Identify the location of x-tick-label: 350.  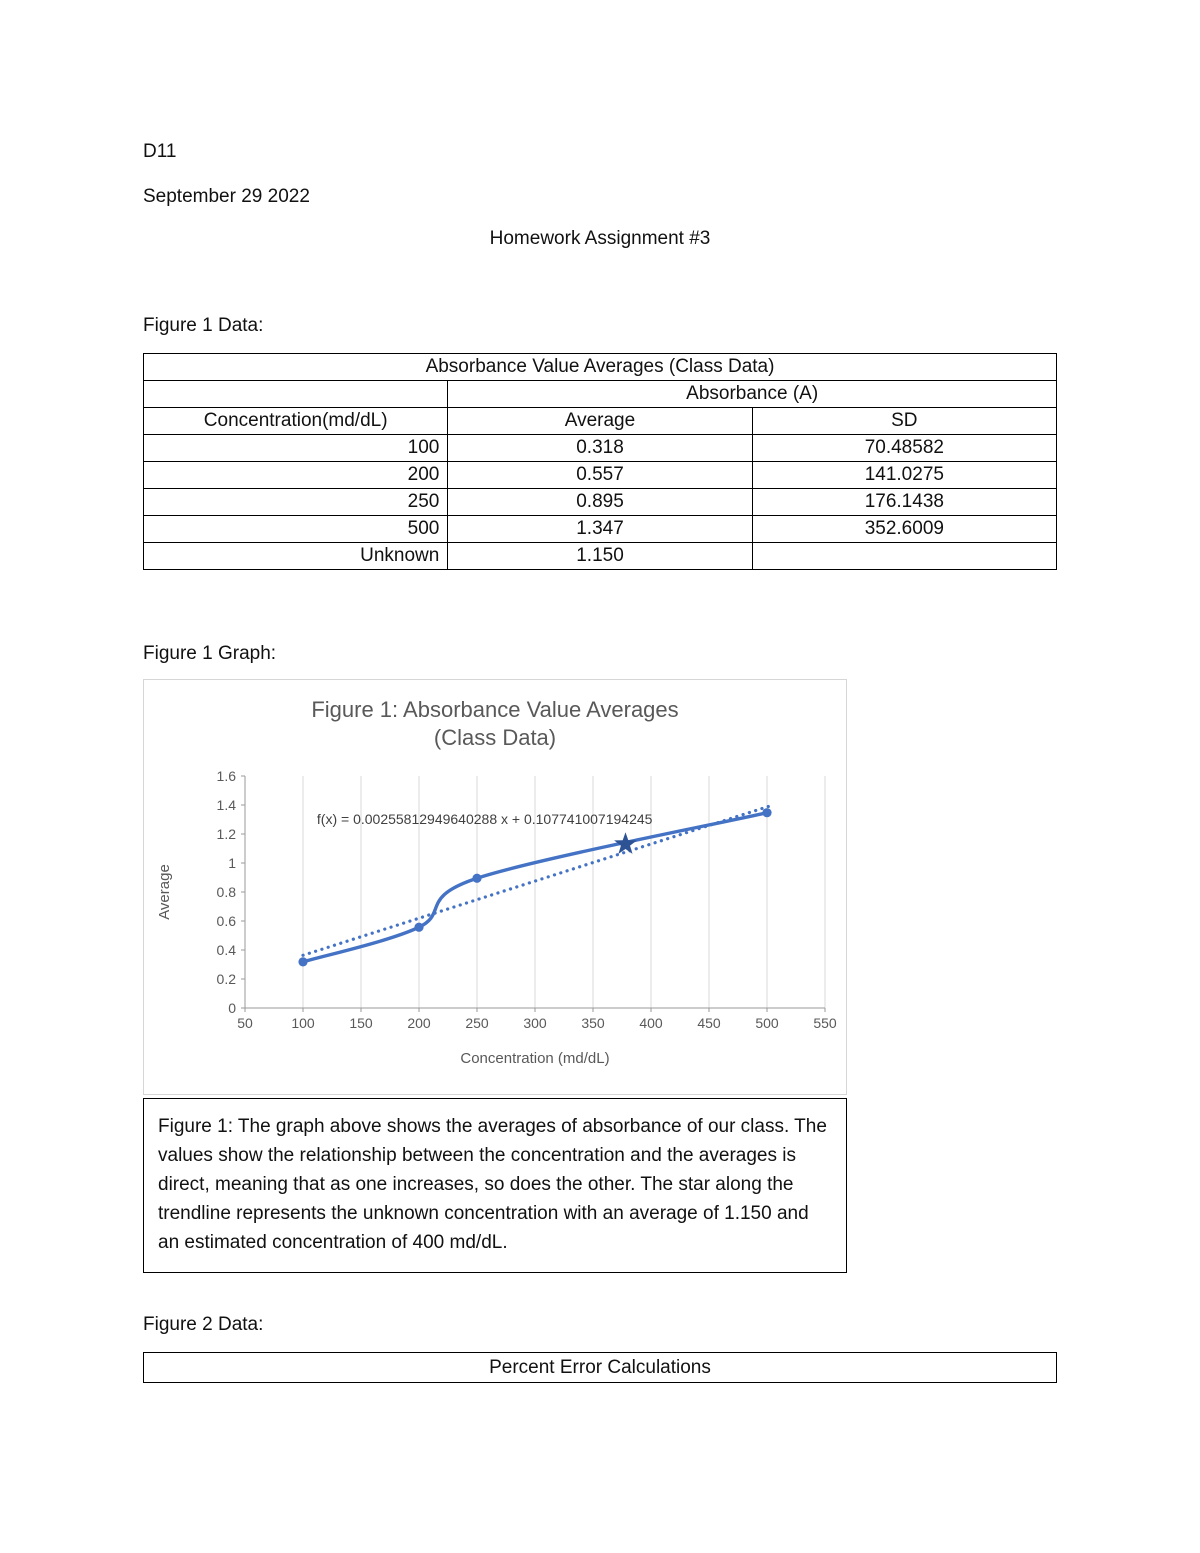
(593, 1023).